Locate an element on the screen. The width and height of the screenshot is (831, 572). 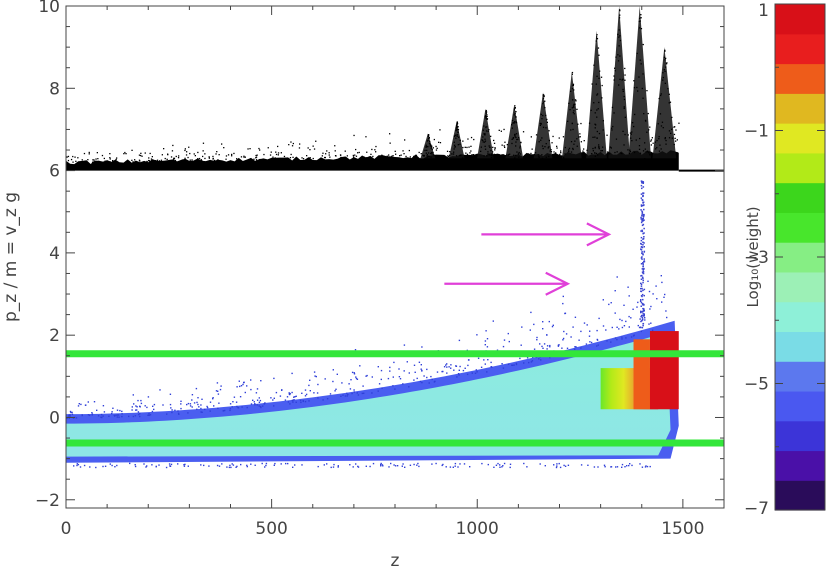
x-tick-label: 1500 is located at coordinates (682, 529).